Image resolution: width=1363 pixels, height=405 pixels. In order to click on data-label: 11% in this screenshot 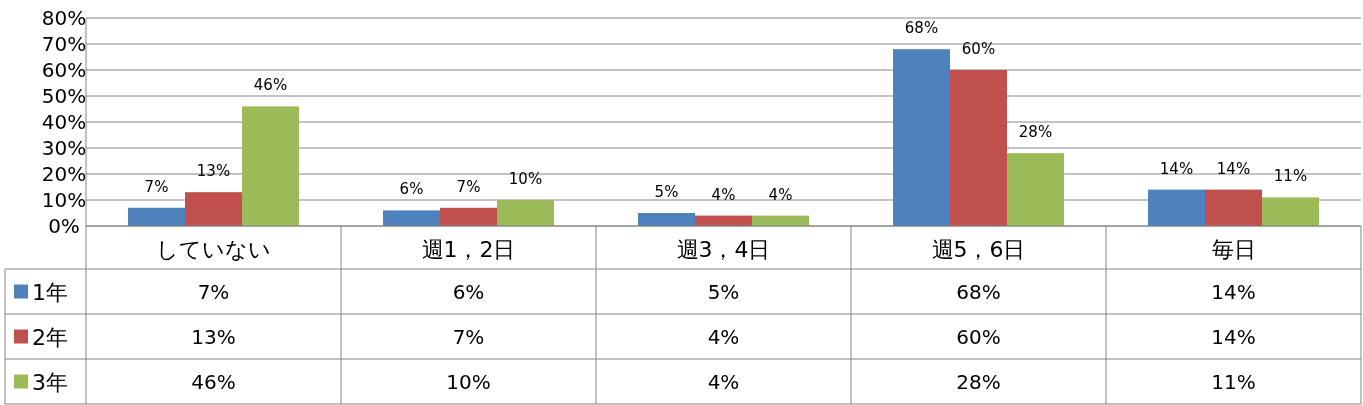, I will do `click(1233, 381)`.